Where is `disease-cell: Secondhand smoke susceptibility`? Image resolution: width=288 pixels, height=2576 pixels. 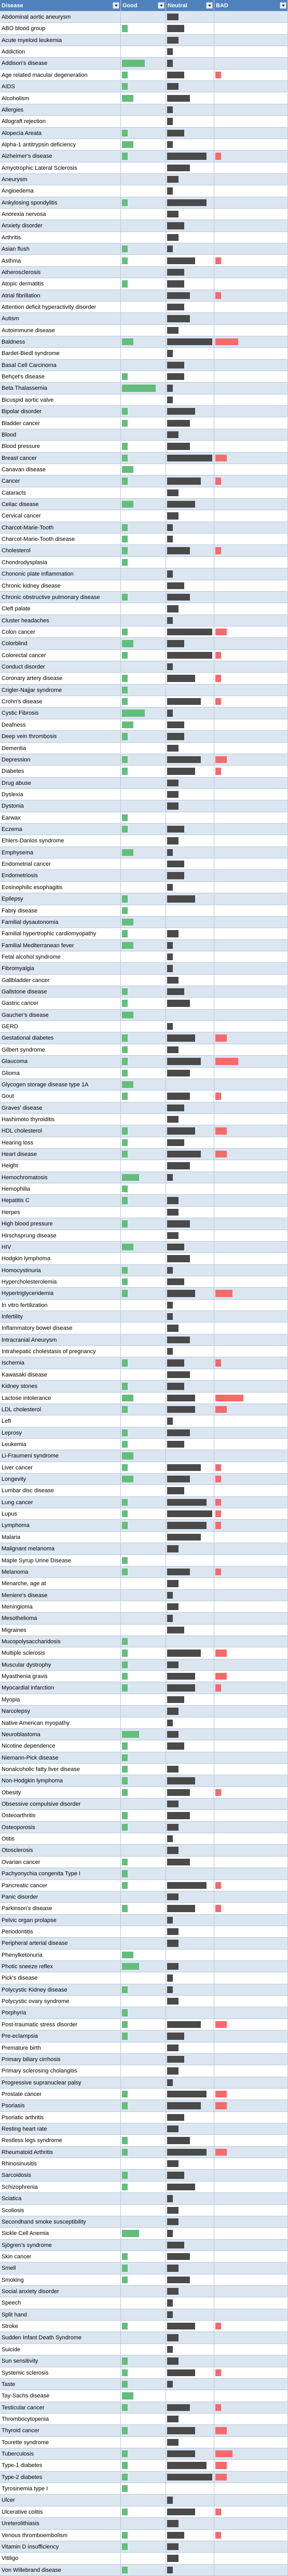
disease-cell: Secondhand smoke susceptibility is located at coordinates (60, 2222).